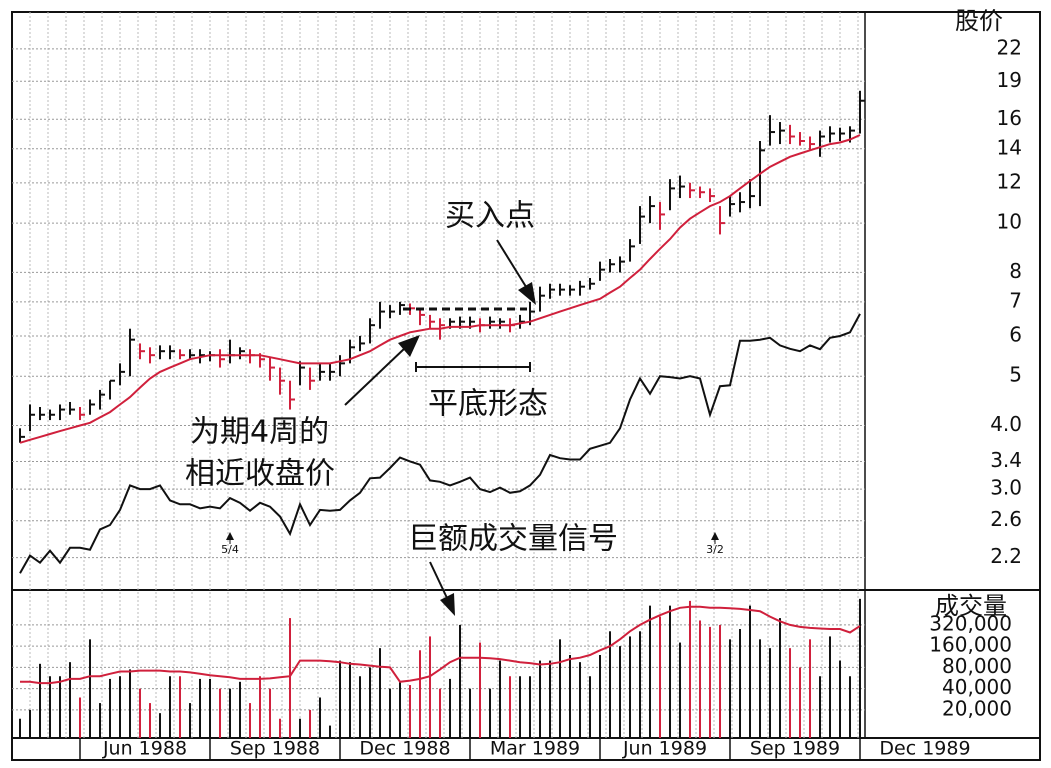 The width and height of the screenshot is (1051, 768). Describe the element at coordinates (979, 21) in the screenshot. I see `price-axis-title: 股价` at that location.